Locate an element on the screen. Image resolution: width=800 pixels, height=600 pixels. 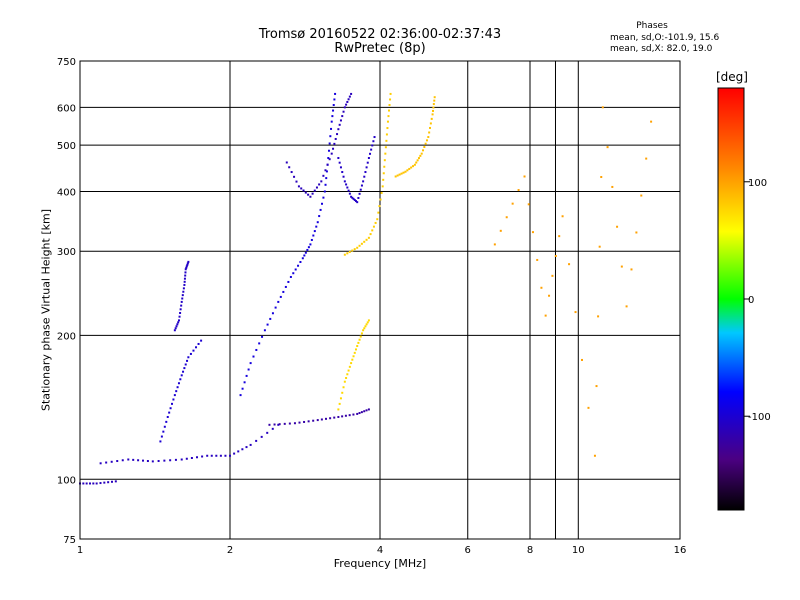
y-tick-label: 750 is located at coordinates (66, 62).